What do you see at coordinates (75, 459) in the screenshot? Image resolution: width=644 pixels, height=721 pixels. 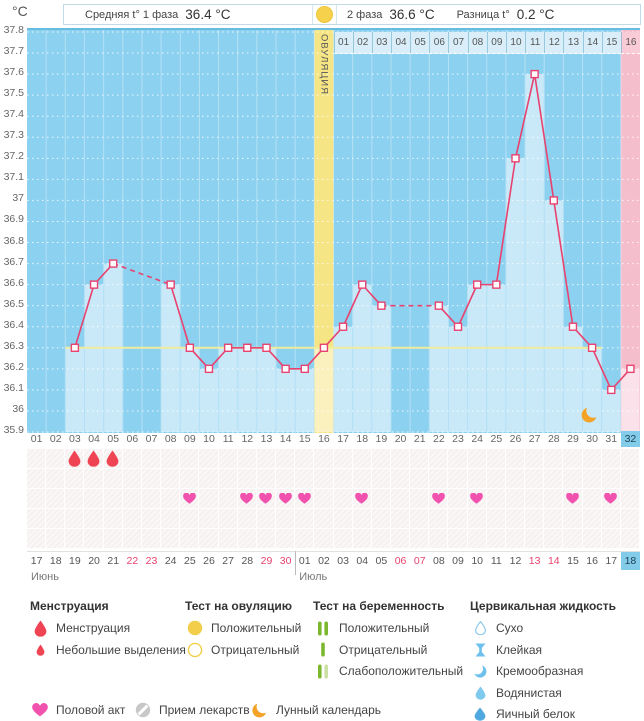 I see `menstruation-drop-icon` at bounding box center [75, 459].